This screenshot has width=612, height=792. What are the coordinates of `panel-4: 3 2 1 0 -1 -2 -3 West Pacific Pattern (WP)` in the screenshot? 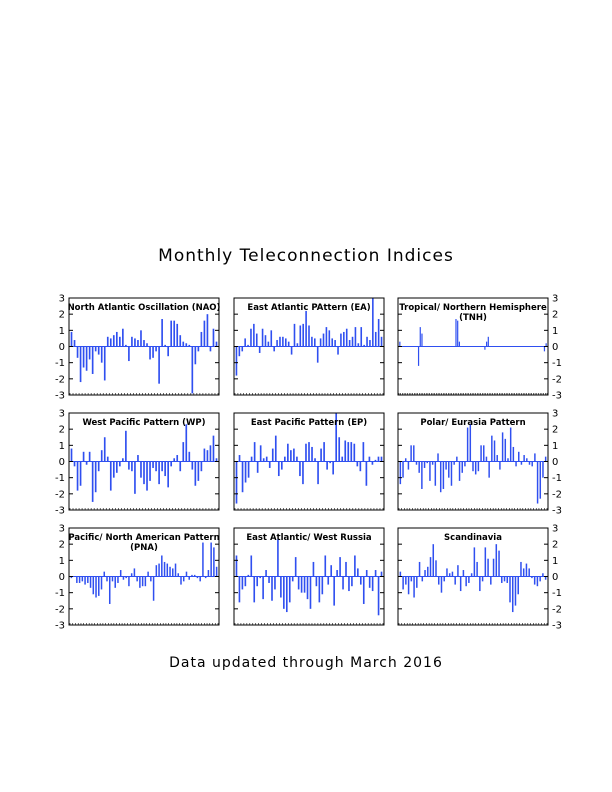 It's located at (137, 463).